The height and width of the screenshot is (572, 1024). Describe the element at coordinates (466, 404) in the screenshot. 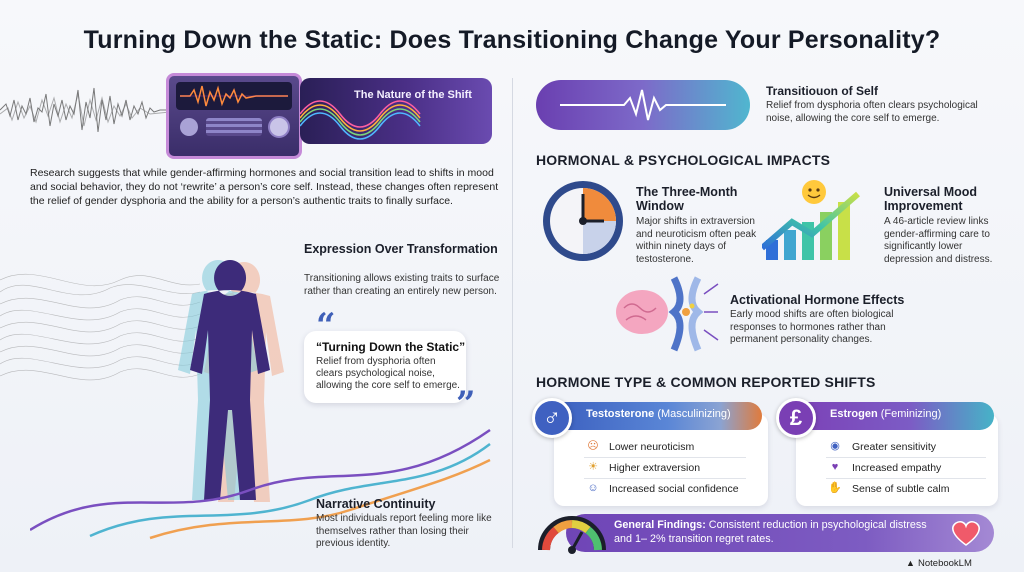

I see `quote-close-icon: ”` at that location.